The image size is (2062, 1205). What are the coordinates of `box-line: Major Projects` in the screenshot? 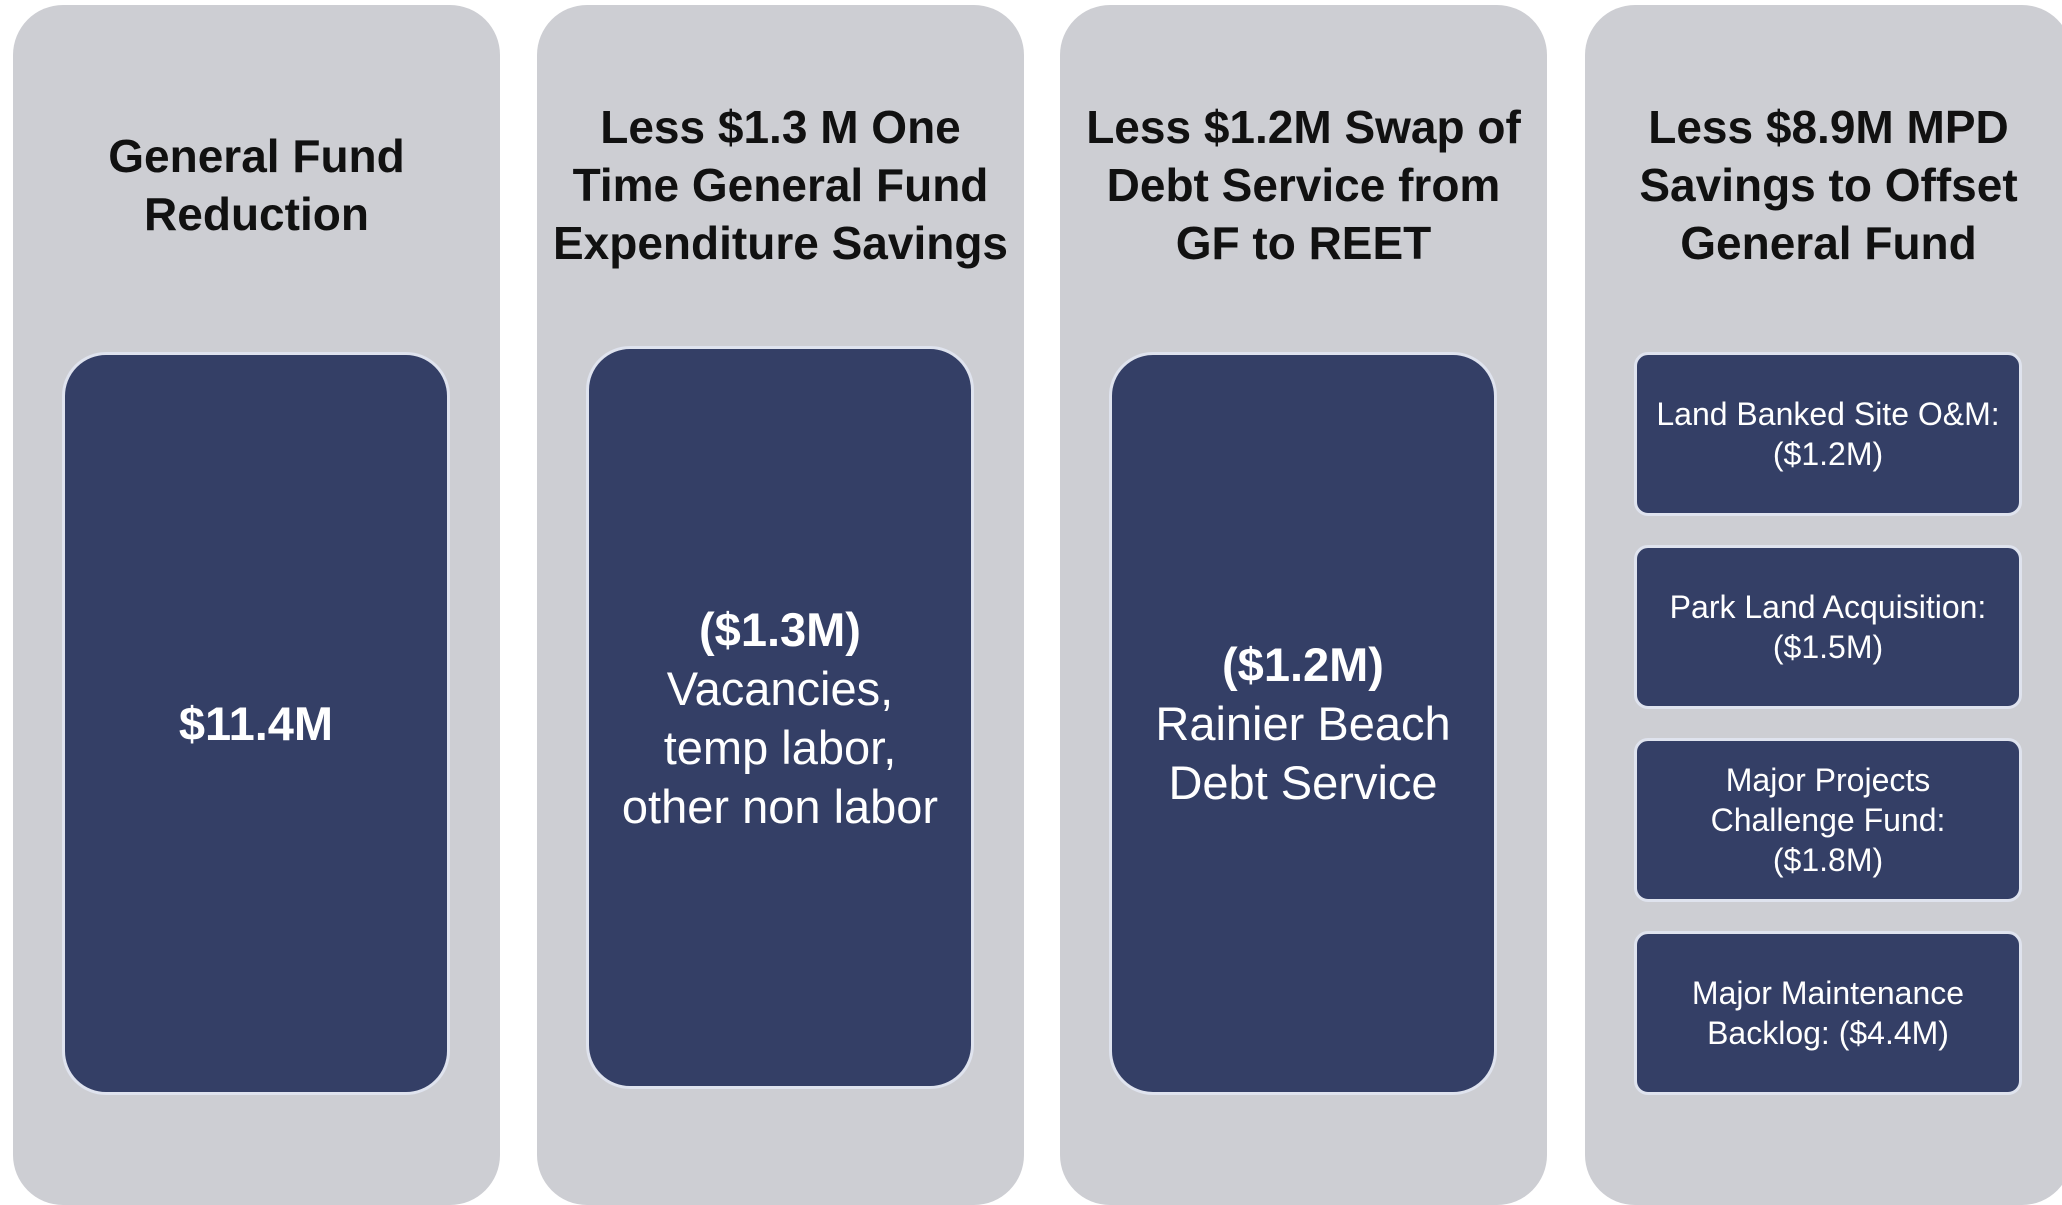 It's located at (1828, 780).